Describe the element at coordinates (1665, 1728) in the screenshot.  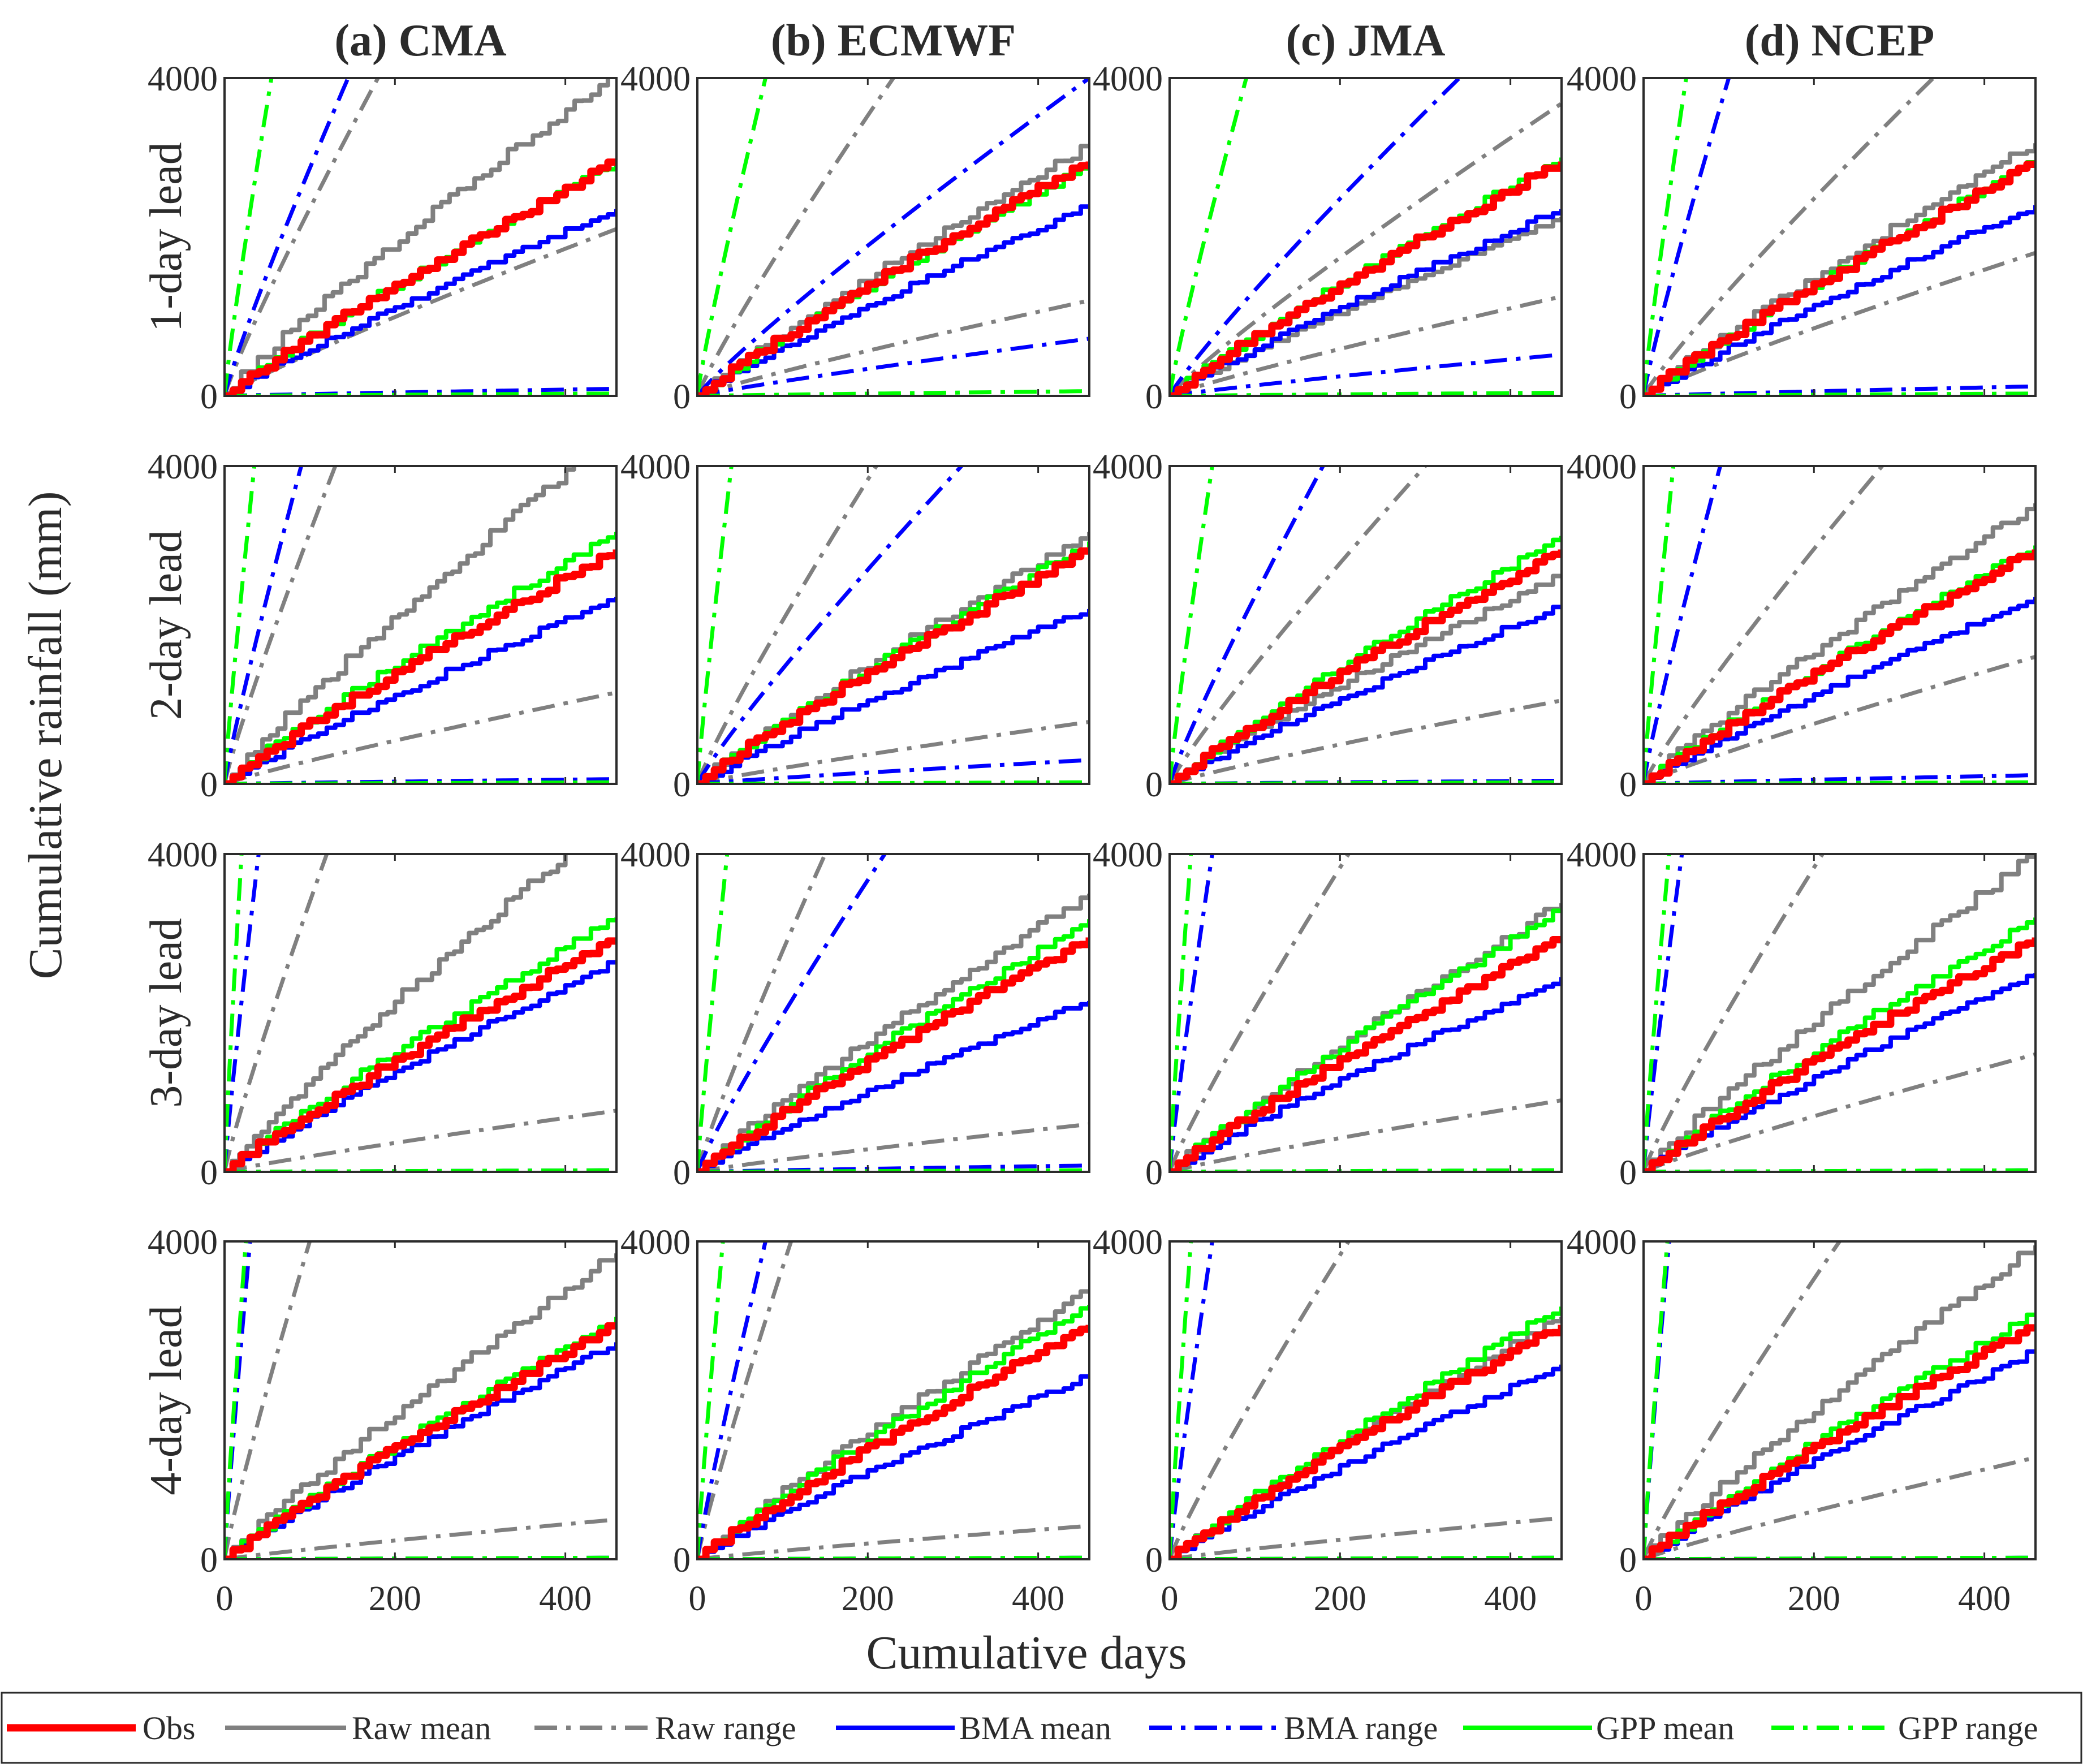
I see `legend-label: GPP mean` at that location.